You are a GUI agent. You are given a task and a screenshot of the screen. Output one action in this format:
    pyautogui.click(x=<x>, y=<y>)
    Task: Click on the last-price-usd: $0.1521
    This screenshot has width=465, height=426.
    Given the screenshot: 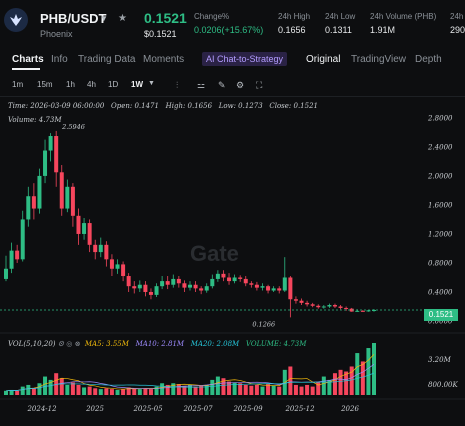 What is the action you would take?
    pyautogui.click(x=160, y=34)
    